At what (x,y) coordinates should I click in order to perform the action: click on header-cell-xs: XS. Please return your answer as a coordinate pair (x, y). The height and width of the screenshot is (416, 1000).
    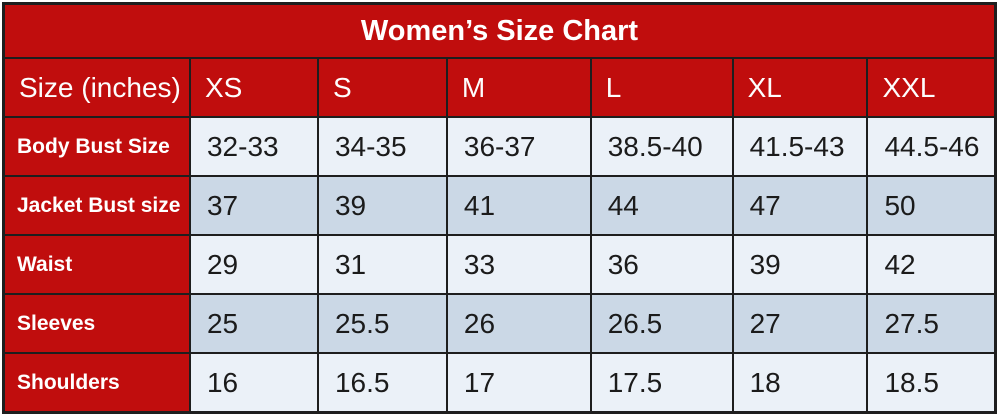
    Looking at the image, I should click on (253, 87).